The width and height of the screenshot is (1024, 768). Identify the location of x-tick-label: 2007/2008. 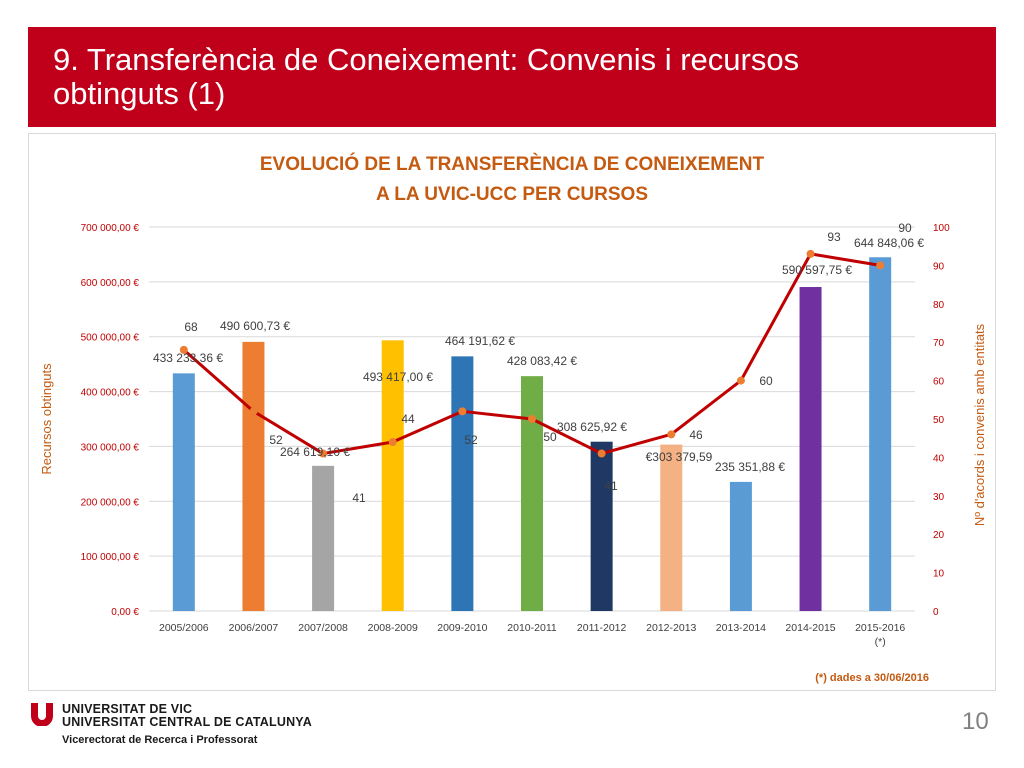
(323, 628).